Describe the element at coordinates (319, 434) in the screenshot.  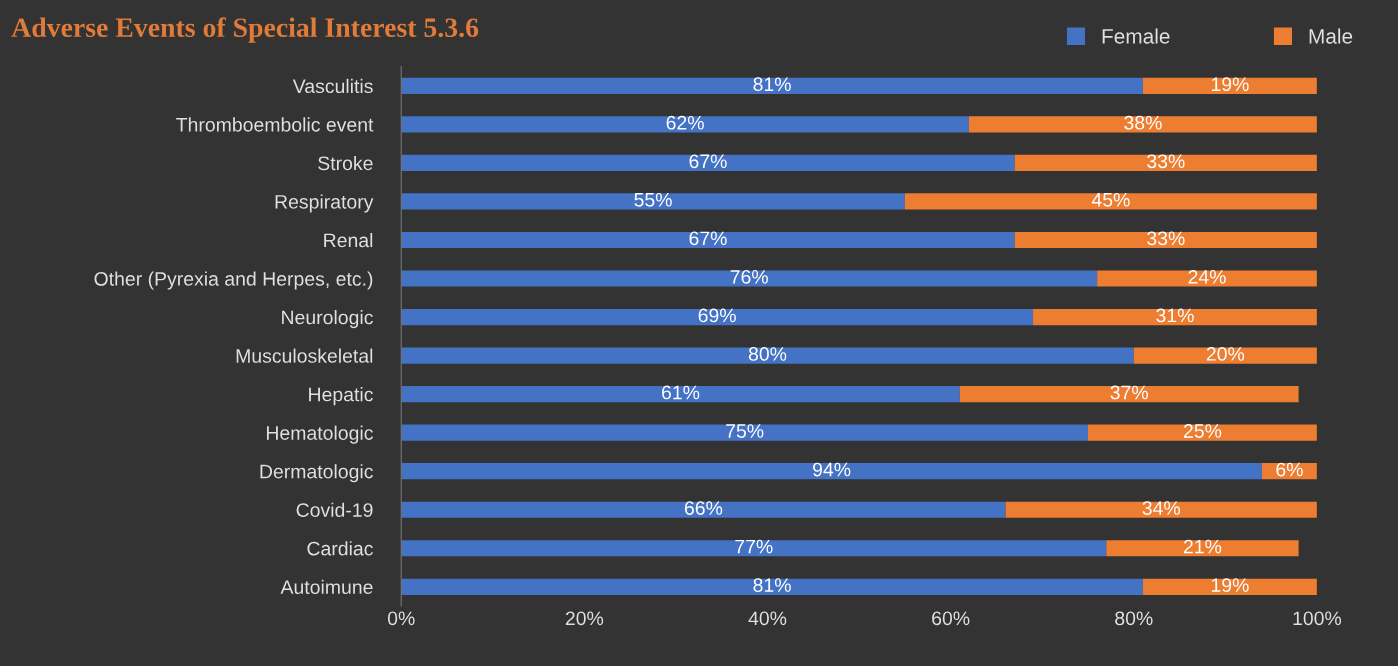
I see `y-tick-label: Hematologic` at that location.